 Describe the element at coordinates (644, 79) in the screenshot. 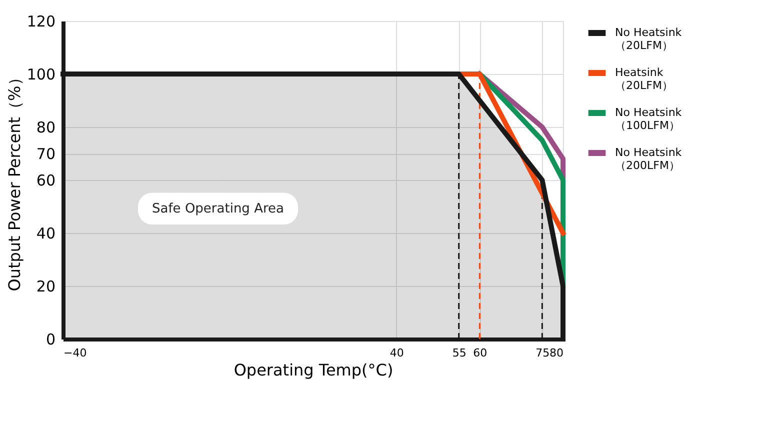

I see `legend-label: Heatsink （20LFM）` at that location.